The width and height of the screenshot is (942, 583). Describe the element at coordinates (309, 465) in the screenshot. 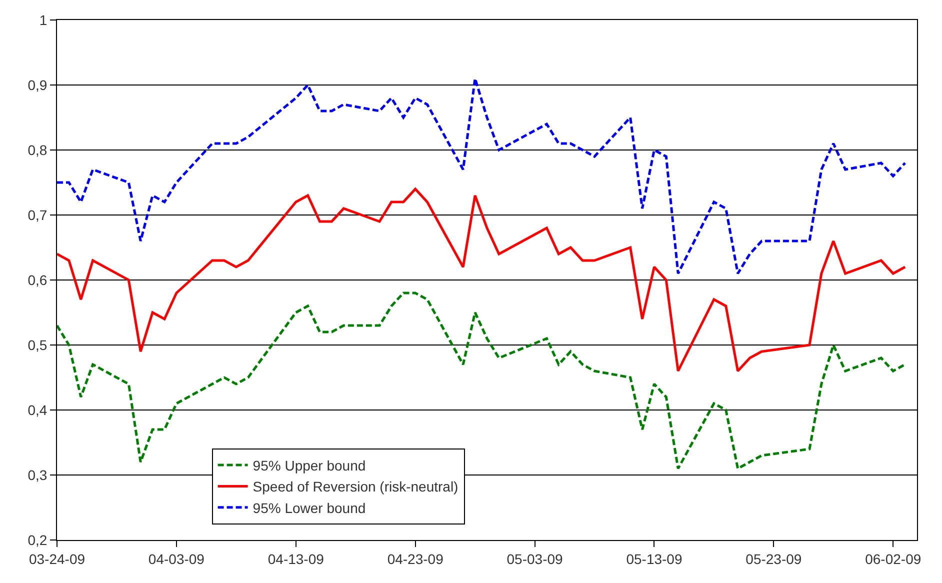

I see `legend-label: 95% Upper bound` at that location.